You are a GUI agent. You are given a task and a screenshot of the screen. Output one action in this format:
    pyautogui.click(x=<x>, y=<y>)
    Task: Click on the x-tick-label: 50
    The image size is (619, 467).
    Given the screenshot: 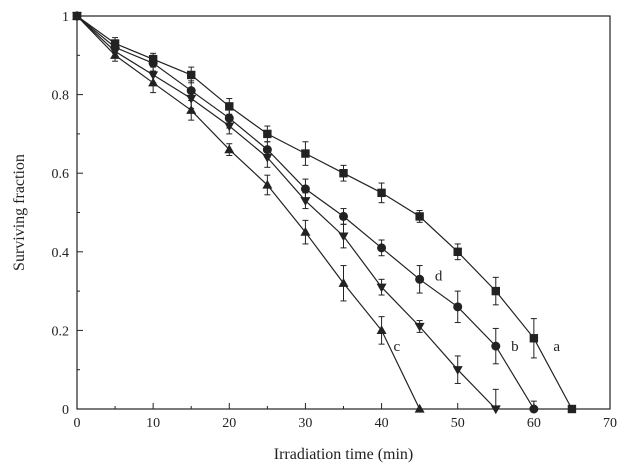 What is the action you would take?
    pyautogui.click(x=458, y=423)
    